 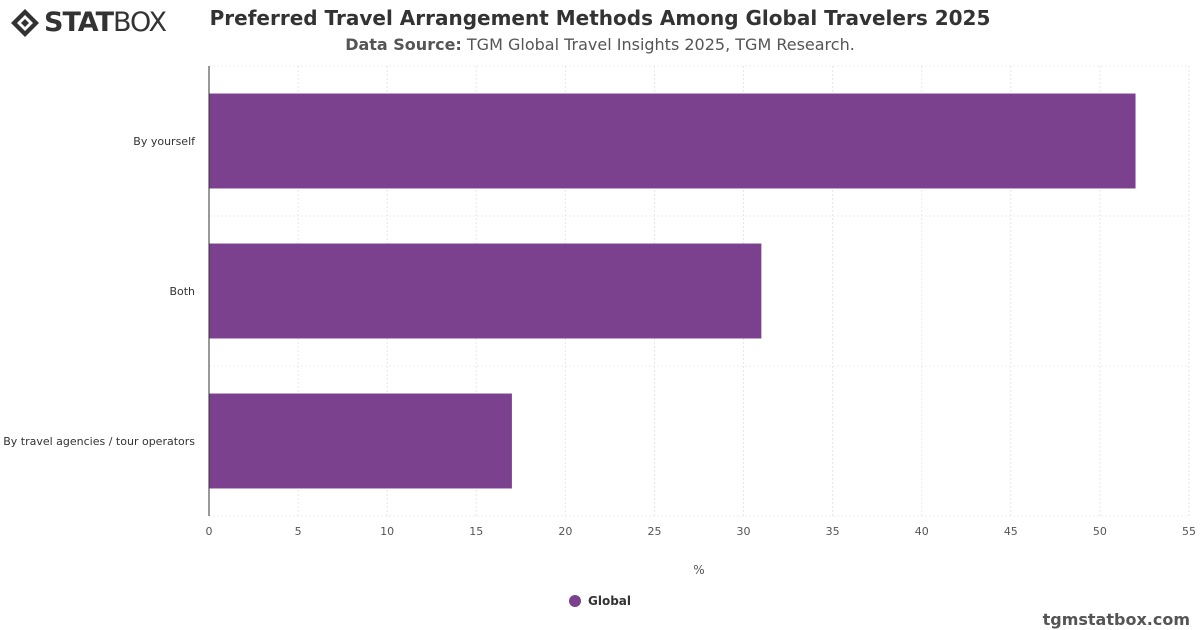 I want to click on x-tick-label: 40, so click(x=922, y=531).